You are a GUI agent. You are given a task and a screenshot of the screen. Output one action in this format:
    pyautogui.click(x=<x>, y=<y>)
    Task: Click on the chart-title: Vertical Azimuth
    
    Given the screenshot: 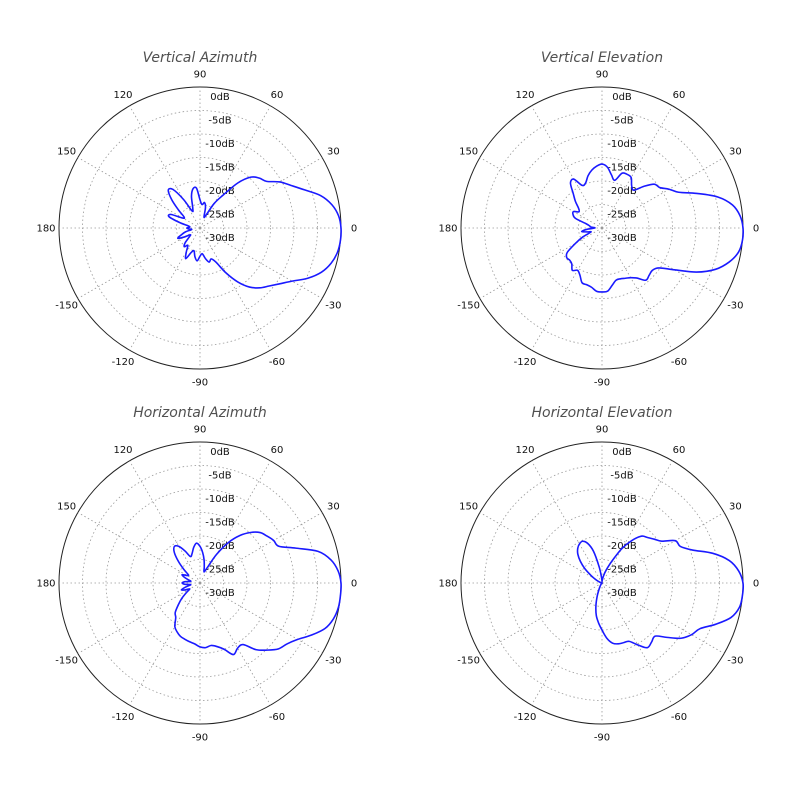 What is the action you would take?
    pyautogui.click(x=200, y=58)
    